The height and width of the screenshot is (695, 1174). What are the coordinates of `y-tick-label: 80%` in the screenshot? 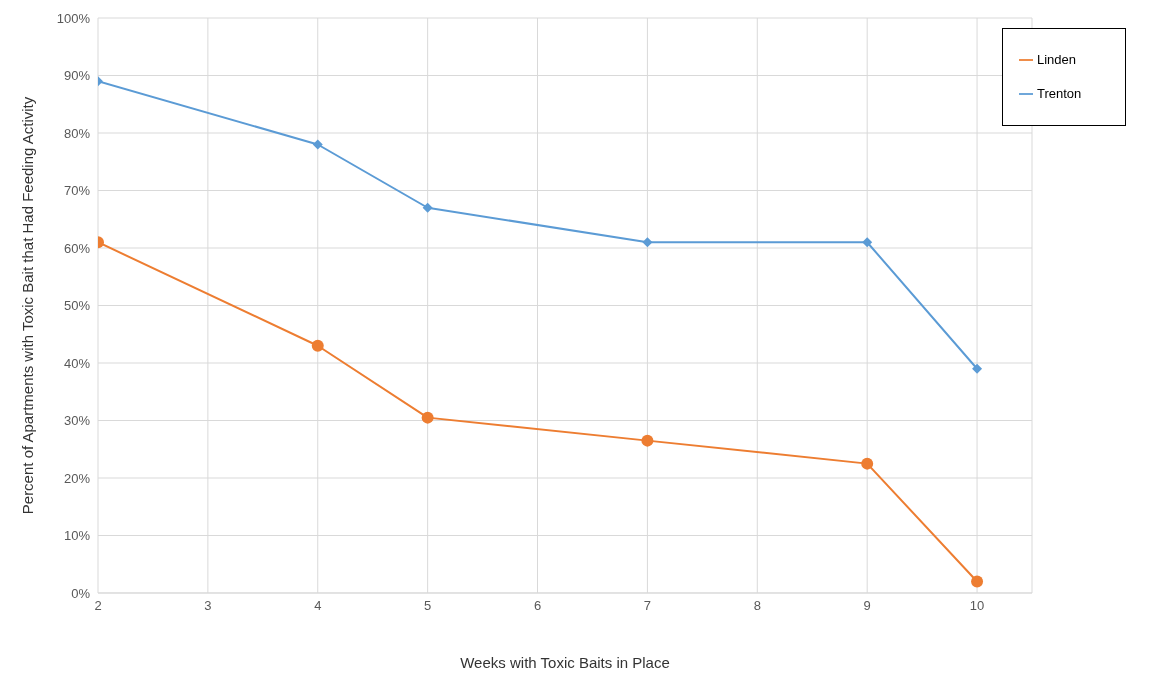 It's located at (77, 133).